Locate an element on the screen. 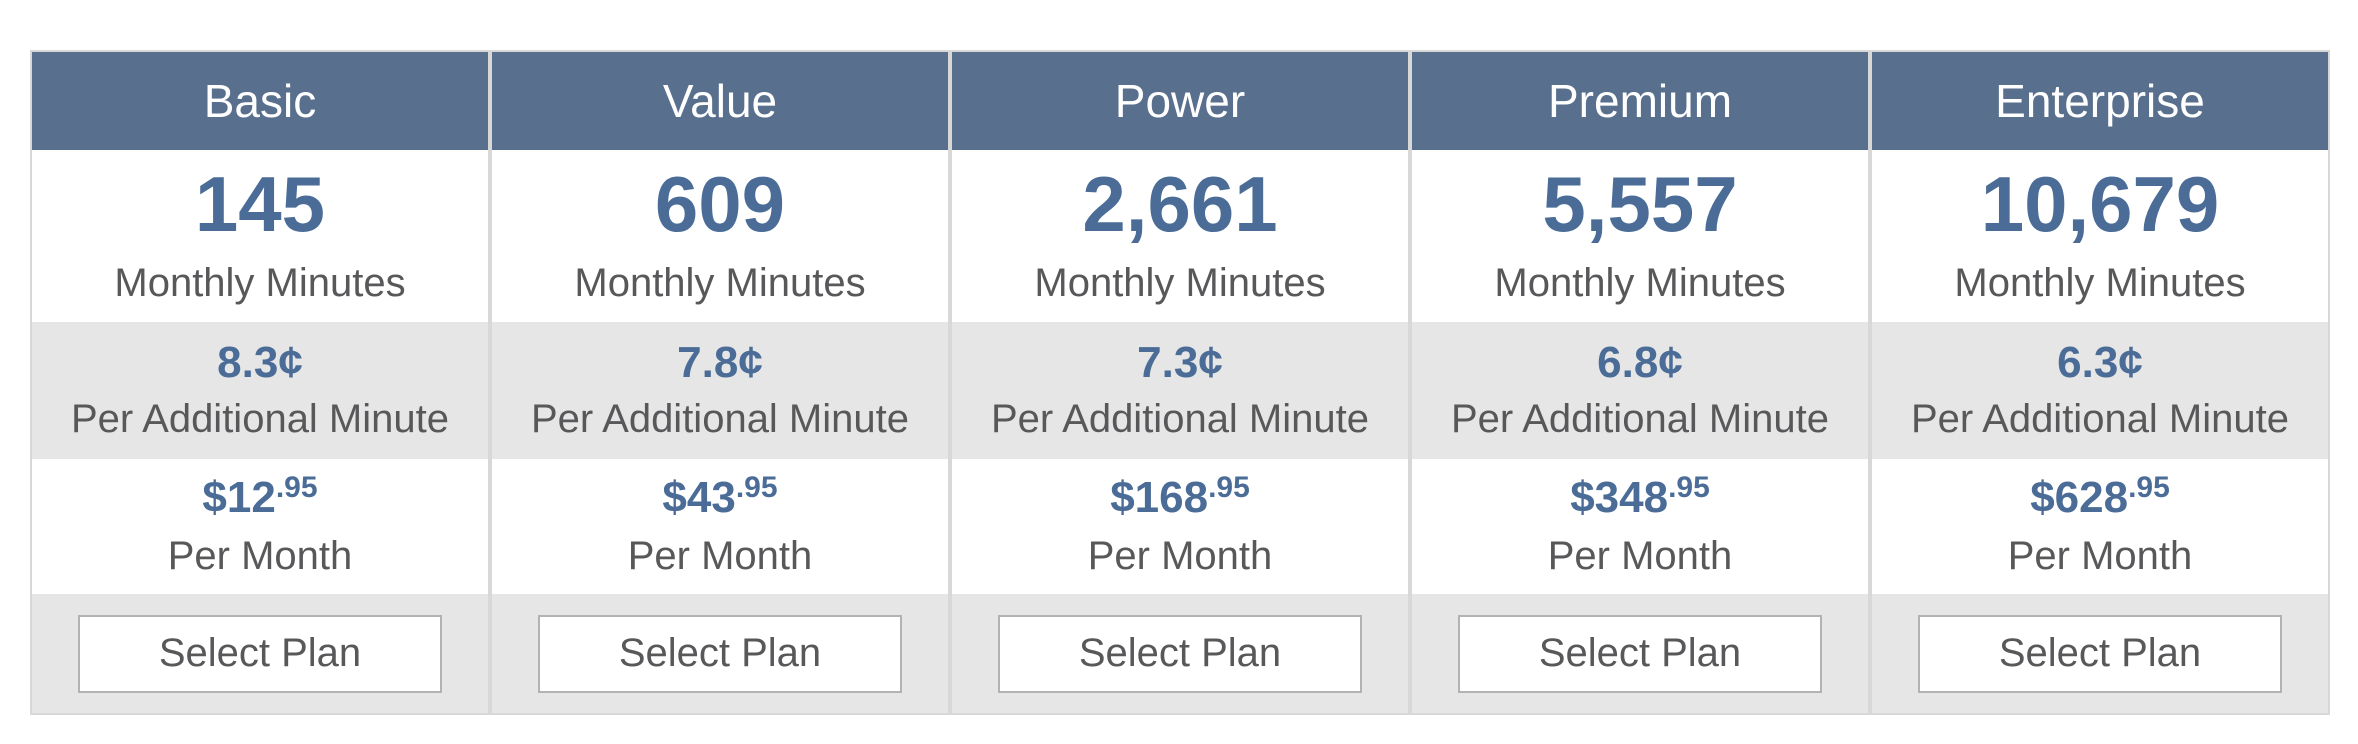 The image size is (2358, 744). monthly-minutes-row: 145 Monthly Minutes is located at coordinates (260, 236).